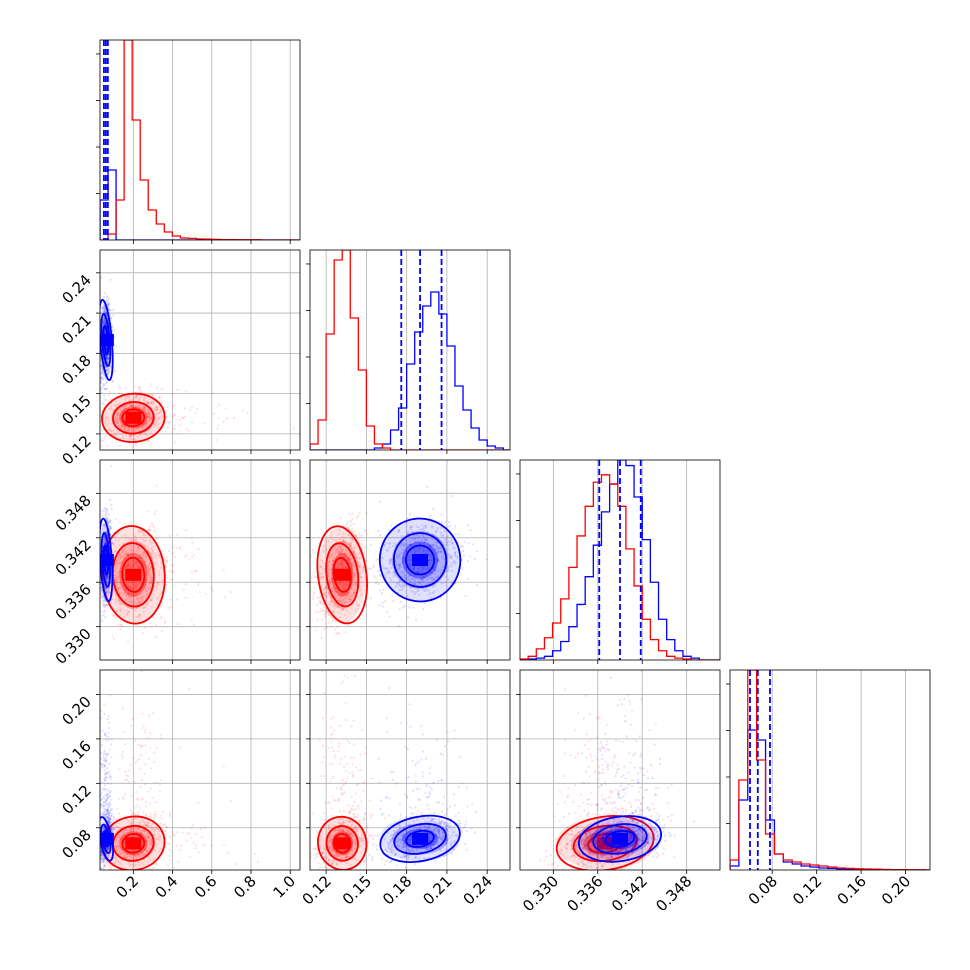 This screenshot has height=970, width=970. I want to click on contour-line, so click(105, 560).